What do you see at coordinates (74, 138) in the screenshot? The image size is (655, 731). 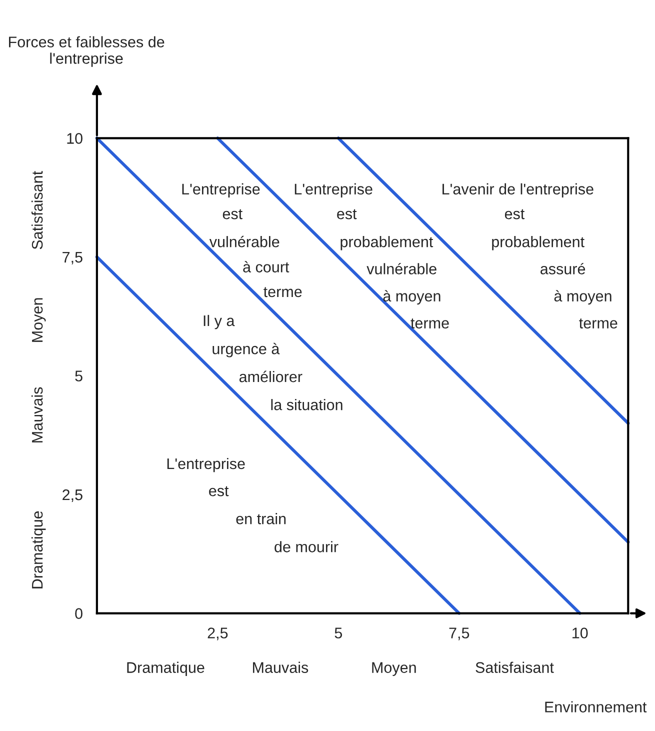 I see `y-tick-label: 10` at bounding box center [74, 138].